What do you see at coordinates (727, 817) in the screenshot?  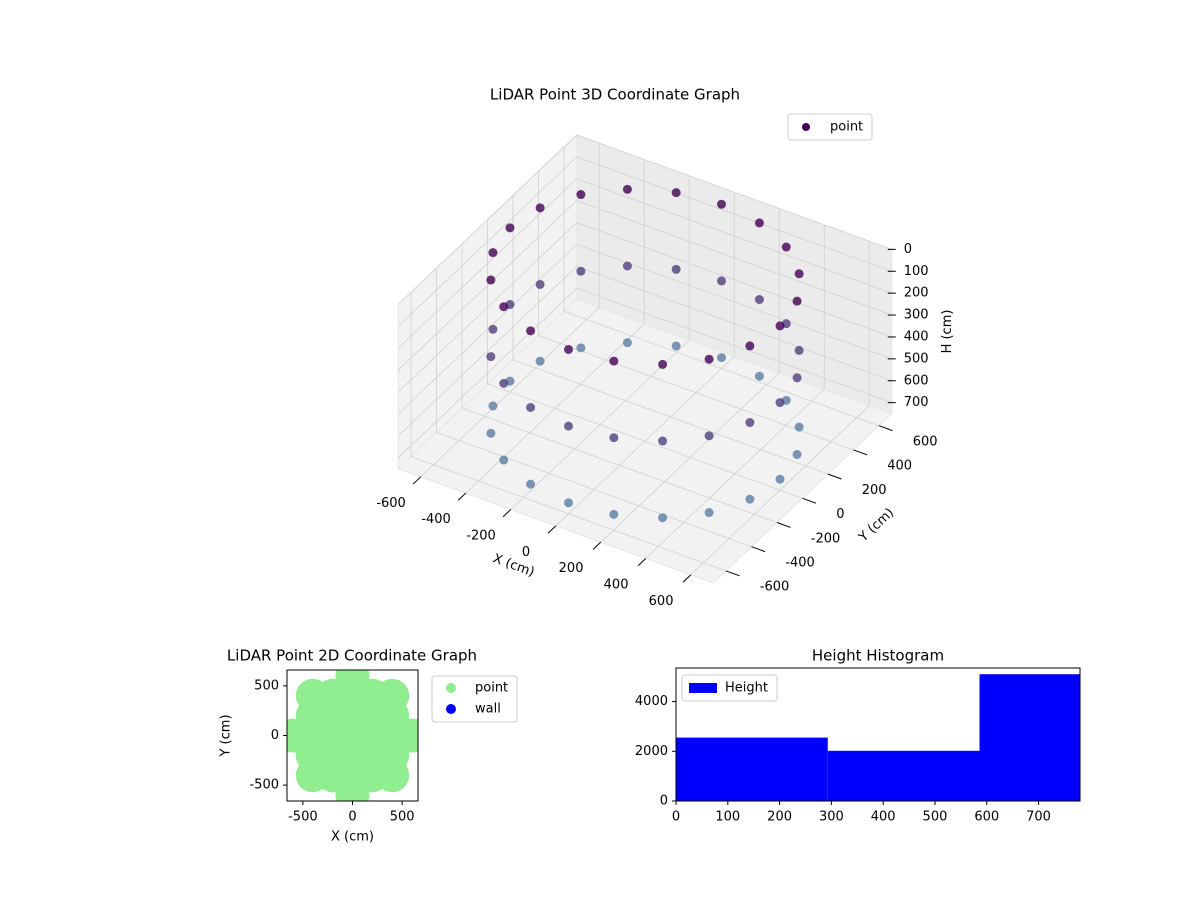 I see `x-tick-label: 100` at bounding box center [727, 817].